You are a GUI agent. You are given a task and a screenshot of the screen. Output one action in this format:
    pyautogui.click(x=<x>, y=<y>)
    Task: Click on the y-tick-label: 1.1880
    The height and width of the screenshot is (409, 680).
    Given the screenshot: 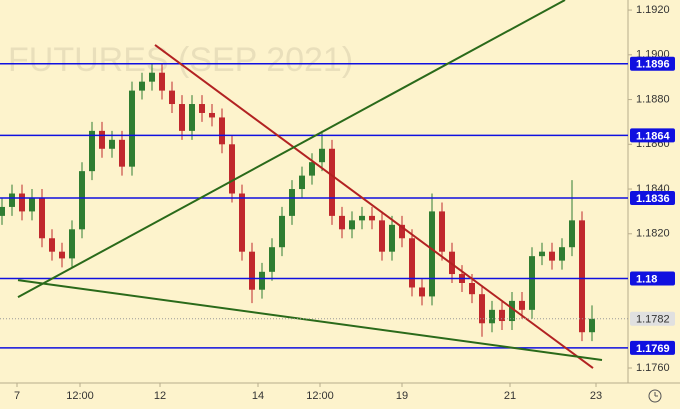 What is the action you would take?
    pyautogui.click(x=653, y=99)
    